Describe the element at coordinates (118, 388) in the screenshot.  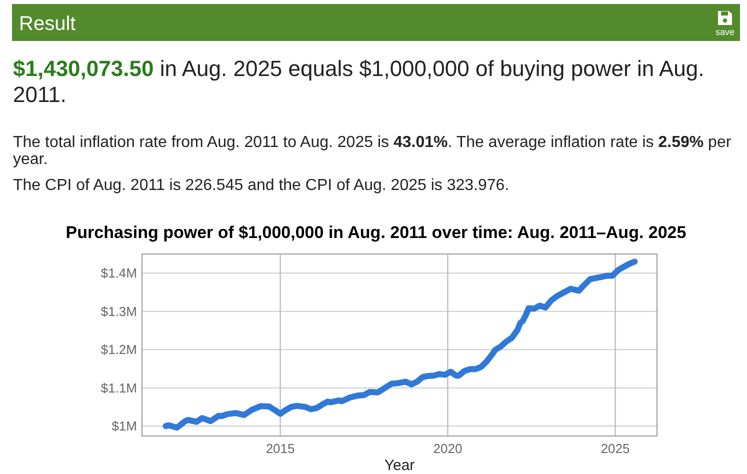
I see `y-tick-label: $1.1M` at that location.